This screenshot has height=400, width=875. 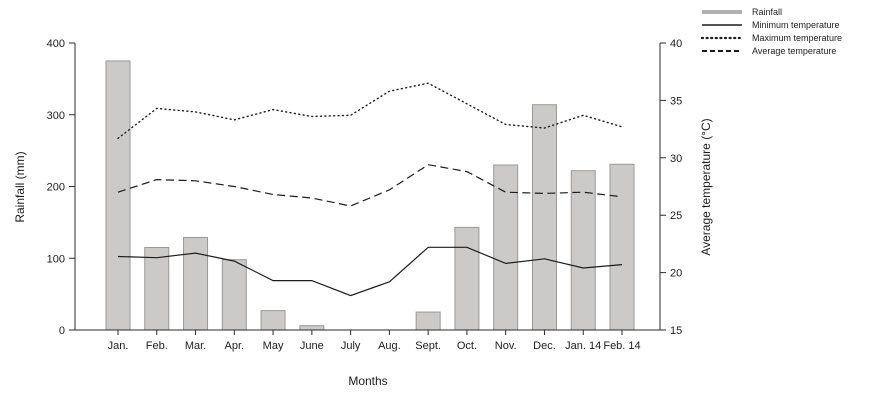 What do you see at coordinates (767, 11) in the screenshot?
I see `legend-label-rainfall: Rainfall` at bounding box center [767, 11].